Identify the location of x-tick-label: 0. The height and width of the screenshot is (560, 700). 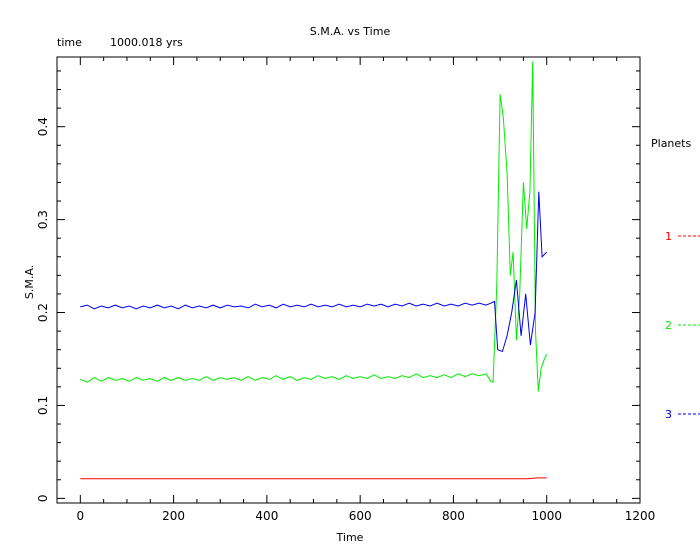
(80, 516).